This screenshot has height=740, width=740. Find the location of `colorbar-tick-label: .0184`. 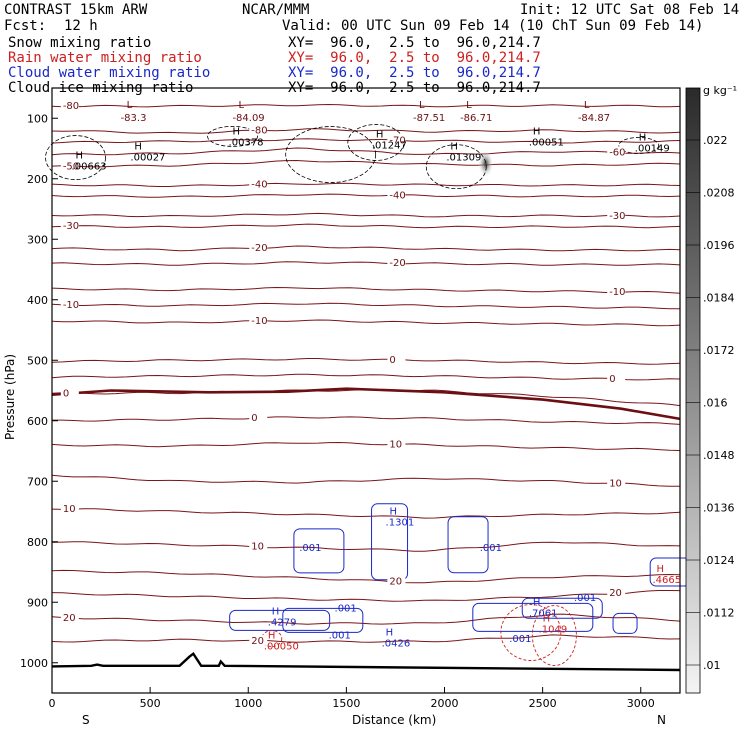

colorbar-tick-label: .0184 is located at coordinates (719, 298).